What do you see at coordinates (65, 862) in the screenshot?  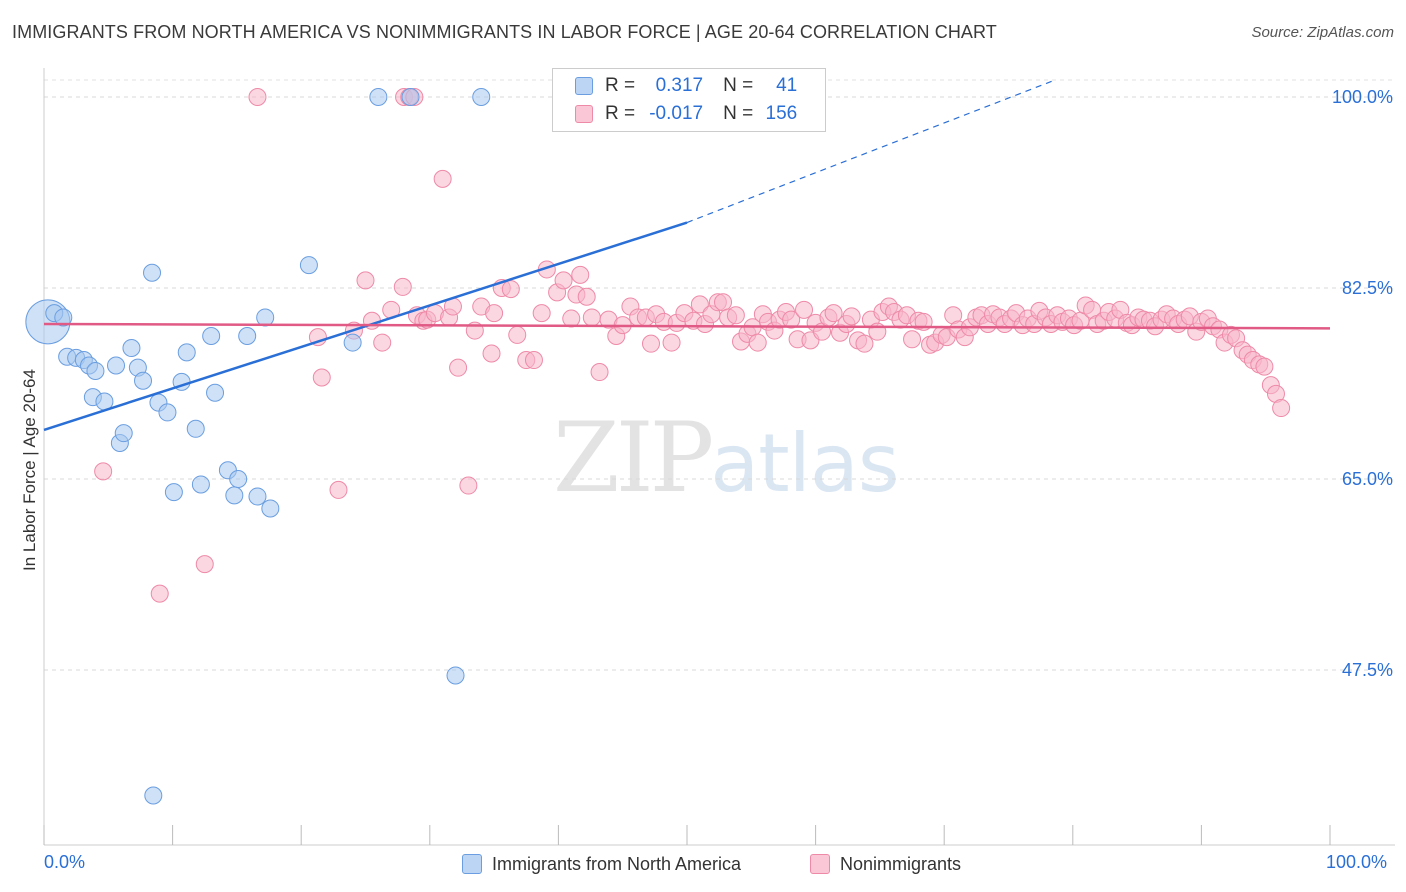 I see `x-tick-min: 0.0%` at bounding box center [65, 862].